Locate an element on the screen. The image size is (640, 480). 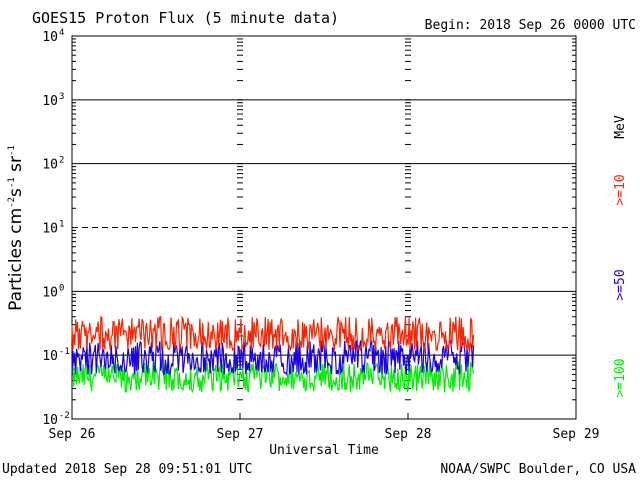
x-tick-label-sep27: Sep 27 is located at coordinates (240, 434).